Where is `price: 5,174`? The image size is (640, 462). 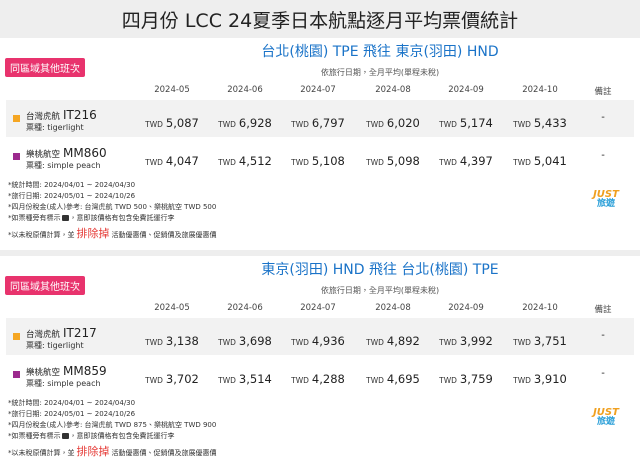 price: 5,174 is located at coordinates (476, 123).